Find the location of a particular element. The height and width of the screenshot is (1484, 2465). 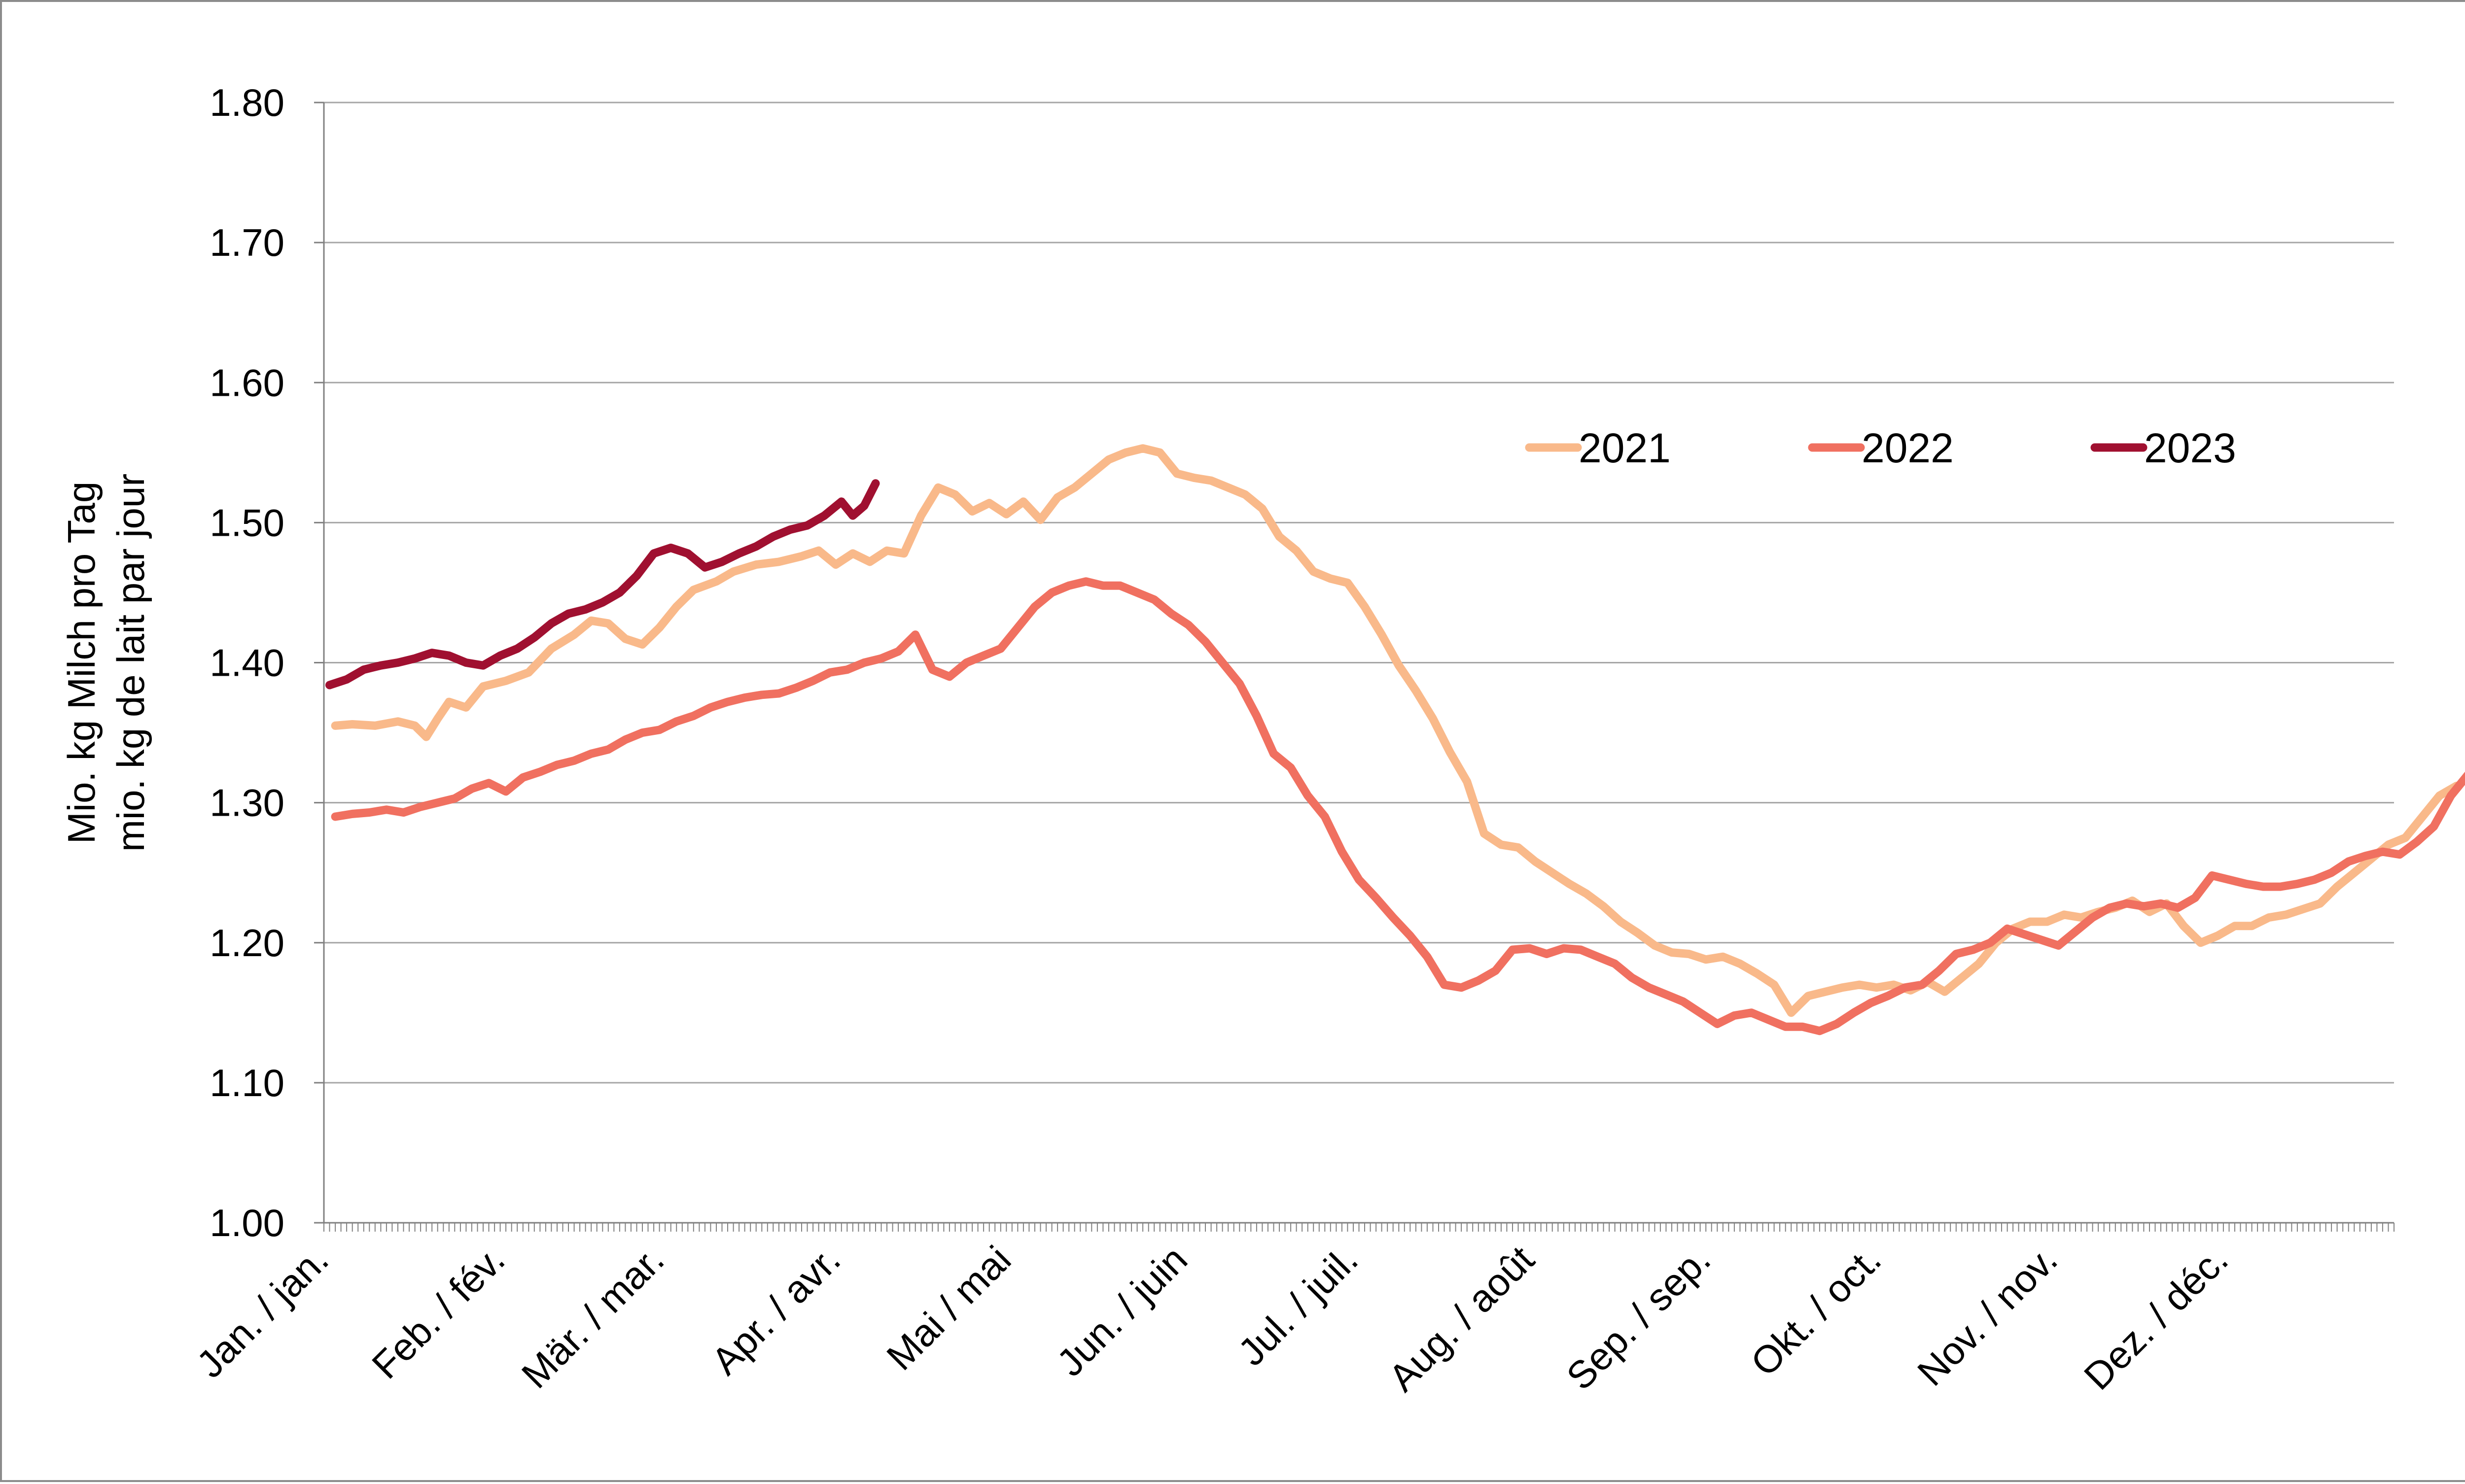

y-tick-label: 1.40 is located at coordinates (247, 663).